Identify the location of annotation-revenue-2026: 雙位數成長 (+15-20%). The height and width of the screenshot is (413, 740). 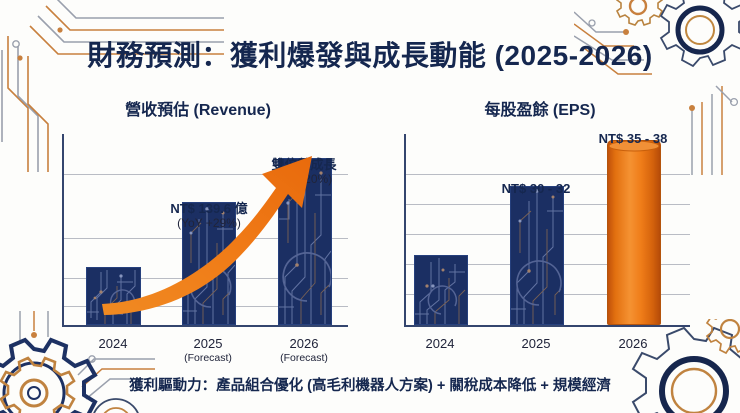
(304, 171).